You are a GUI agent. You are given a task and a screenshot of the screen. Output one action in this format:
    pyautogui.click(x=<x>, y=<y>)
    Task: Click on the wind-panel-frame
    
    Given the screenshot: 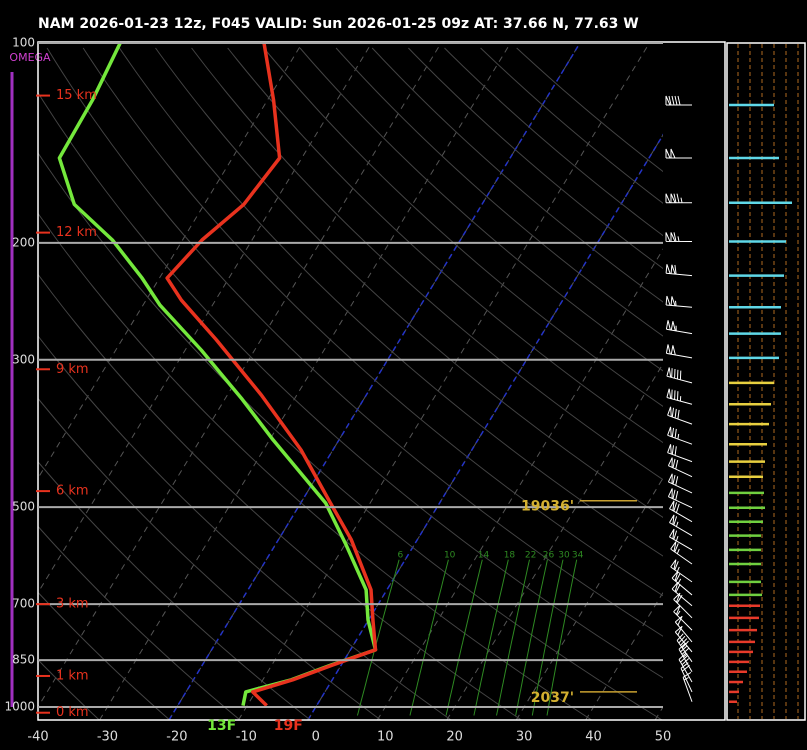 What is the action you would take?
    pyautogui.click(x=766, y=381)
    